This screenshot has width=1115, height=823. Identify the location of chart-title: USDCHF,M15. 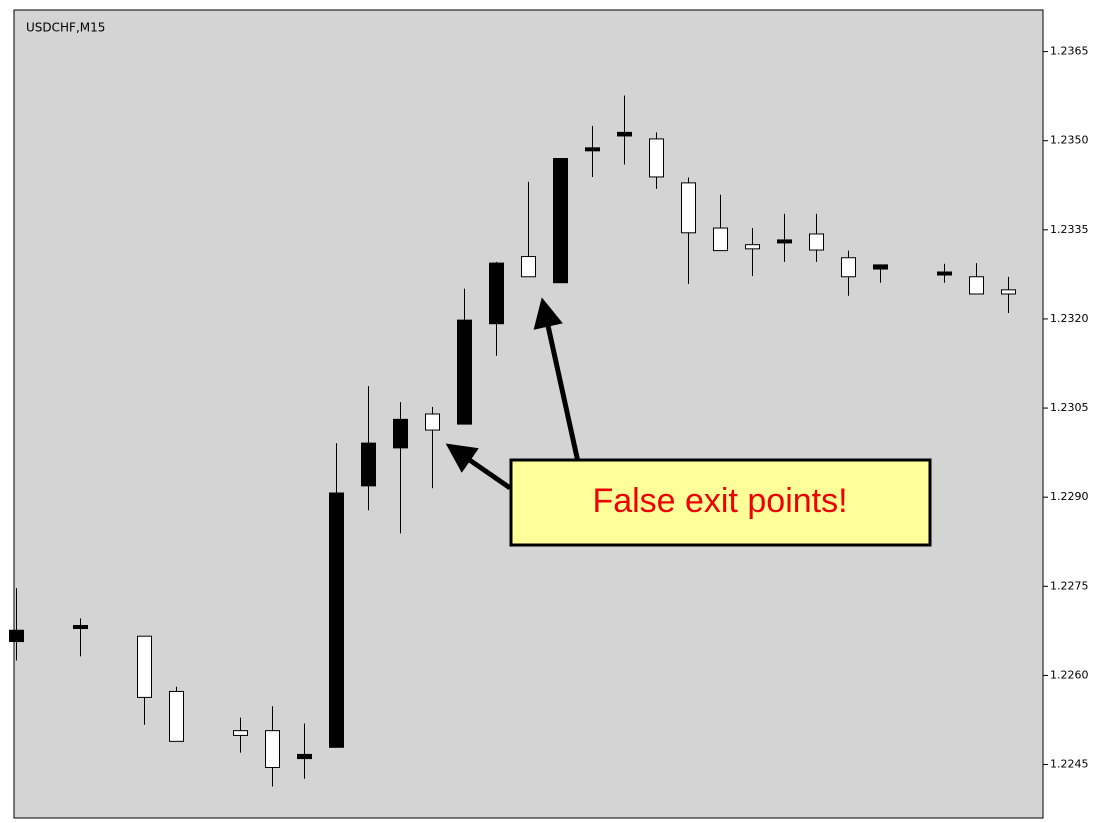
(65, 28).